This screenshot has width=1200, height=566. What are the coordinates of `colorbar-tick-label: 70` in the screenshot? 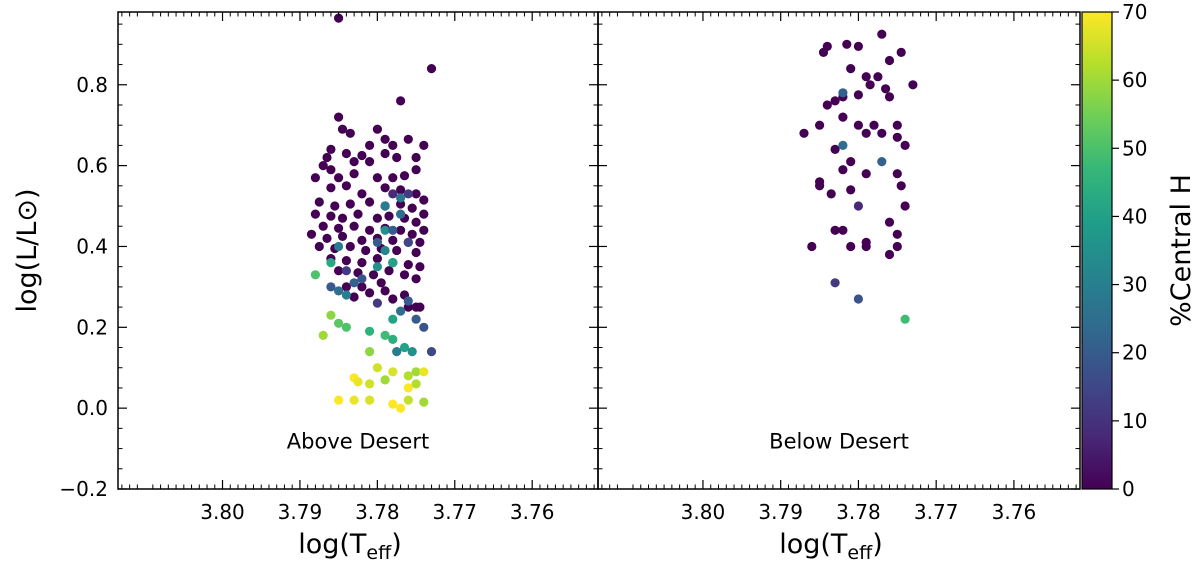 It's located at (1134, 12).